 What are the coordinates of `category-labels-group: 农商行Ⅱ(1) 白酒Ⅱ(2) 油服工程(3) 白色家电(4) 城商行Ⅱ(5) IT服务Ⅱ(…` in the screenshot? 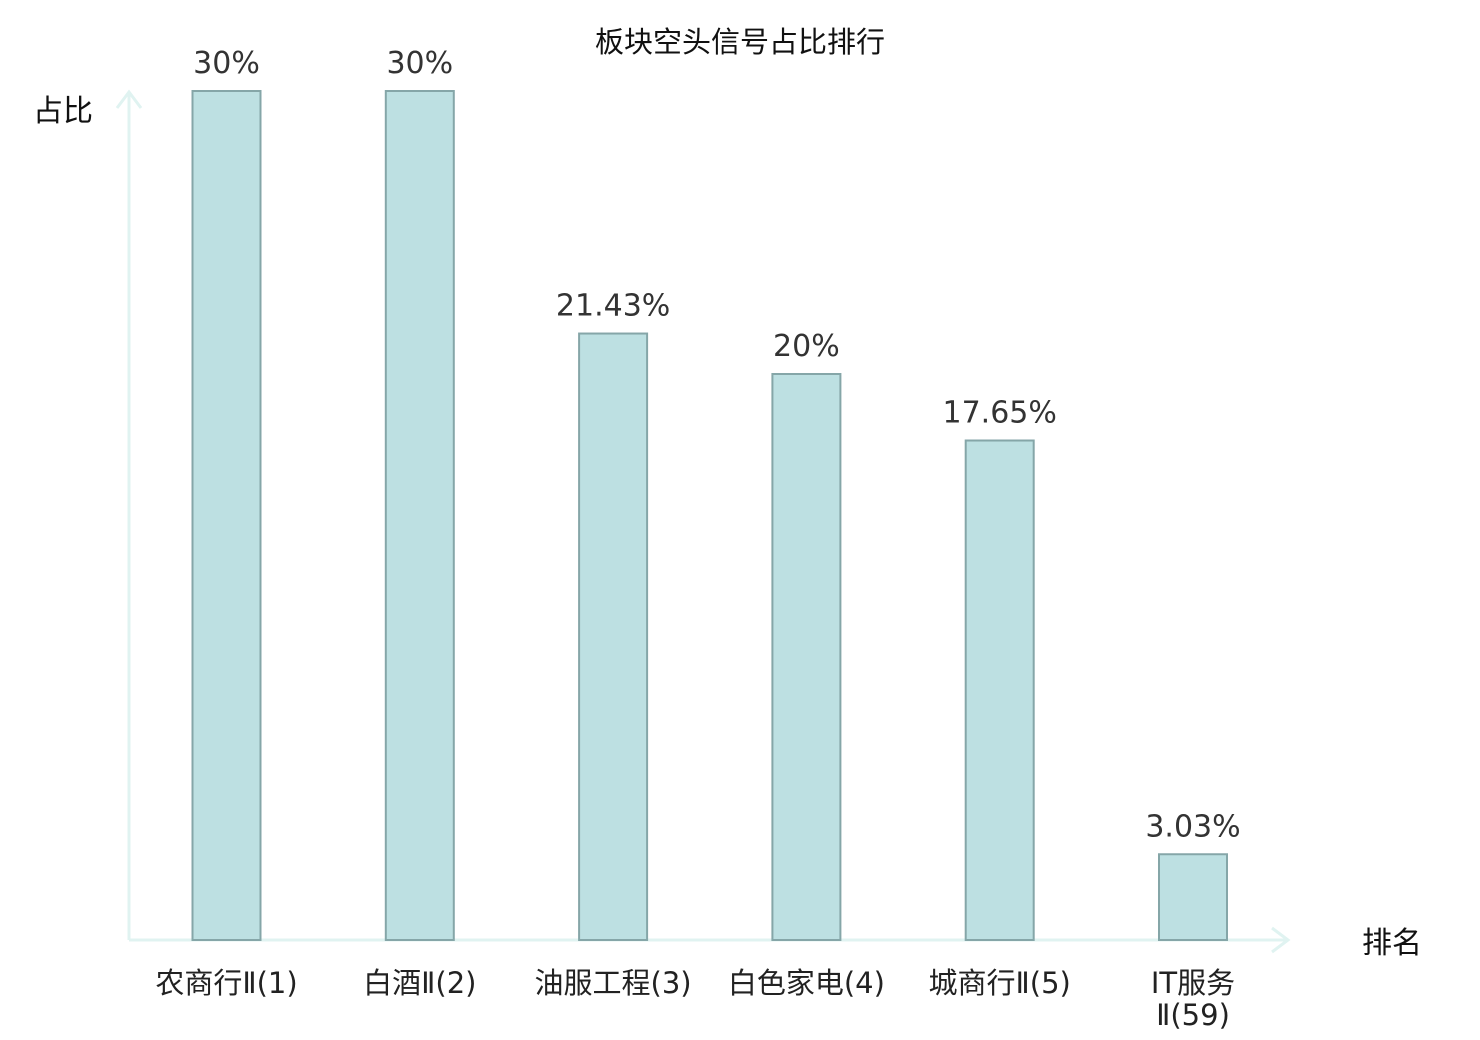 It's located at (695, 999).